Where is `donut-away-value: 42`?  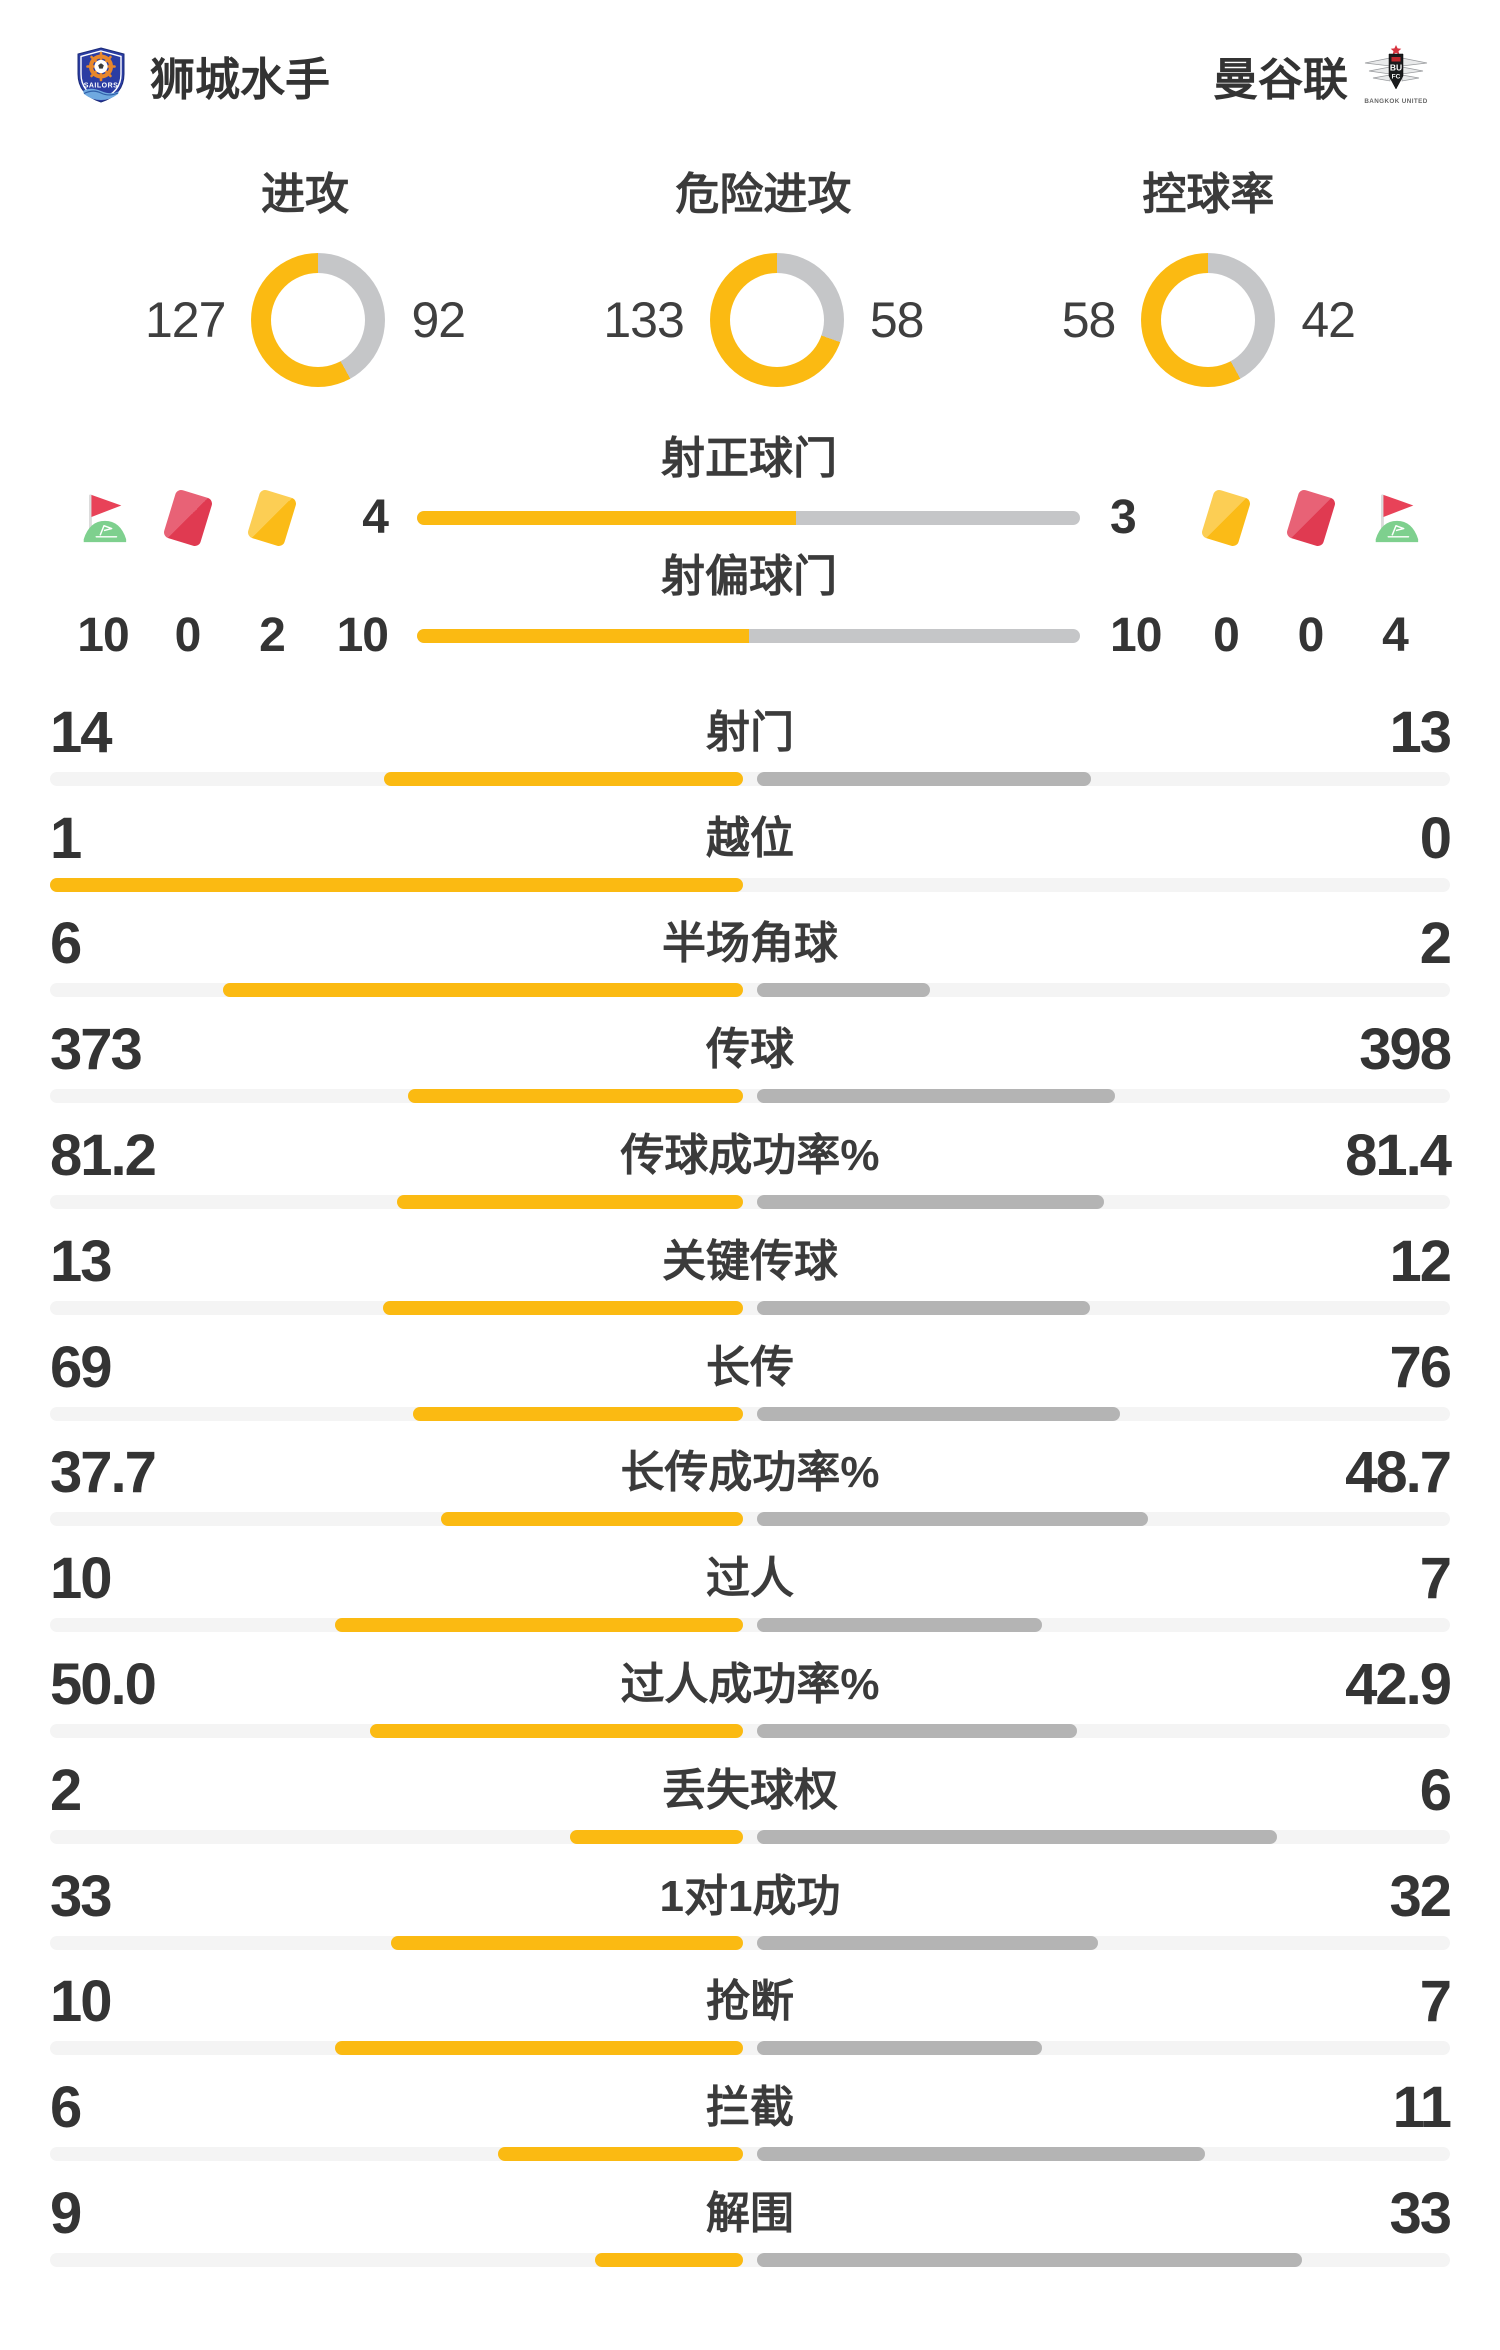 donut-away-value: 42 is located at coordinates (1328, 320).